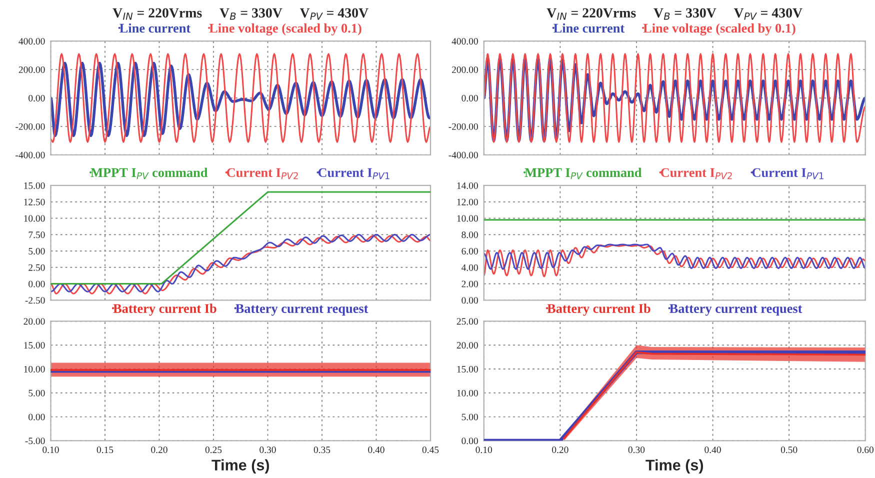 The width and height of the screenshot is (875, 478). Describe the element at coordinates (470, 284) in the screenshot. I see `y-tick-label: 2.00` at that location.